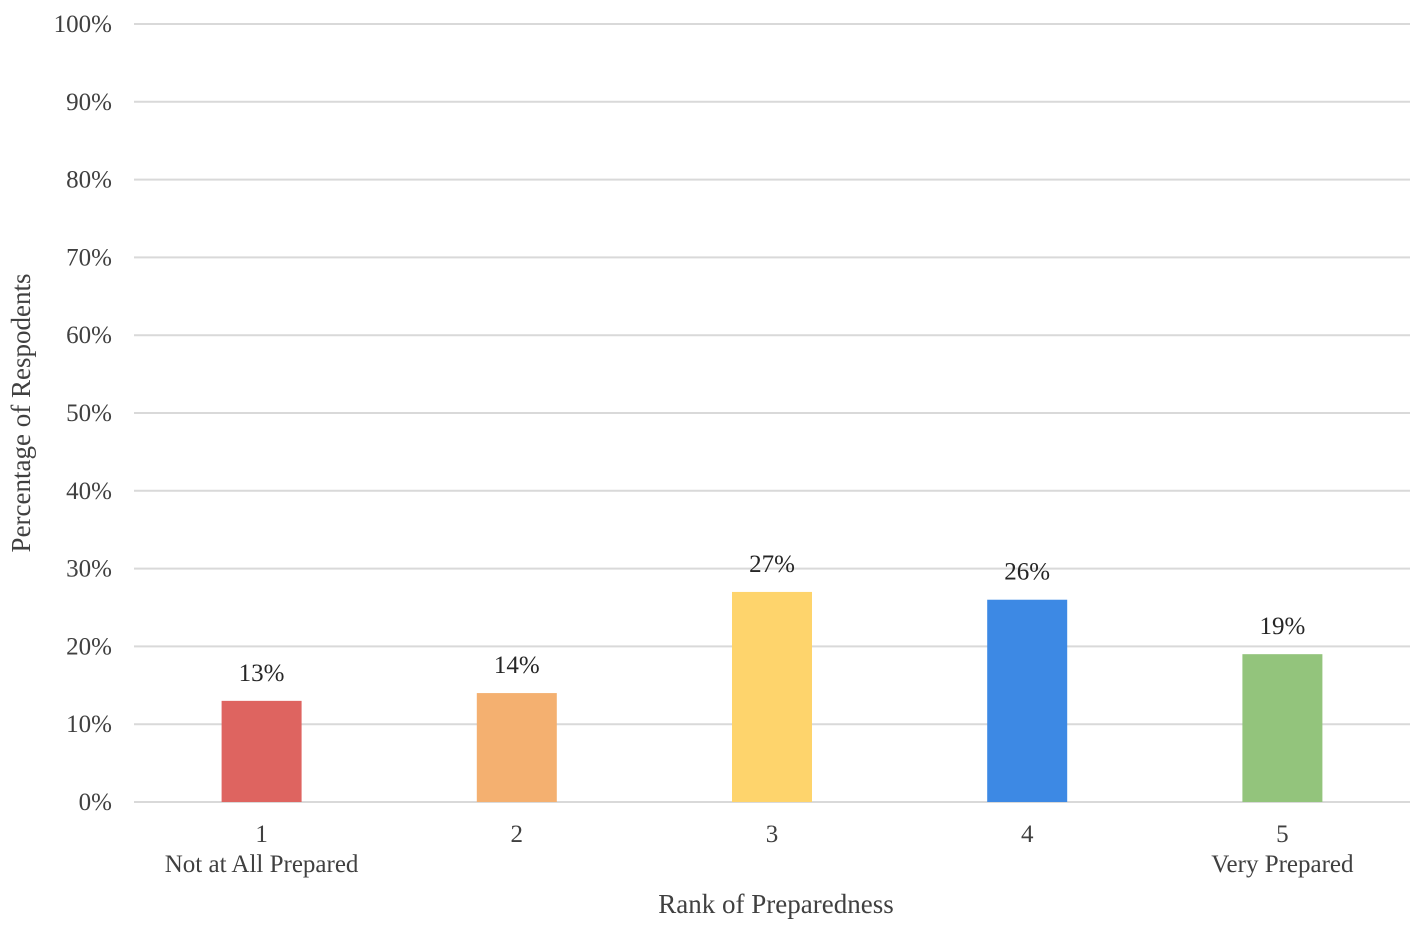 The height and width of the screenshot is (925, 1410). What do you see at coordinates (89, 413) in the screenshot?
I see `y-tick-label: 50%` at bounding box center [89, 413].